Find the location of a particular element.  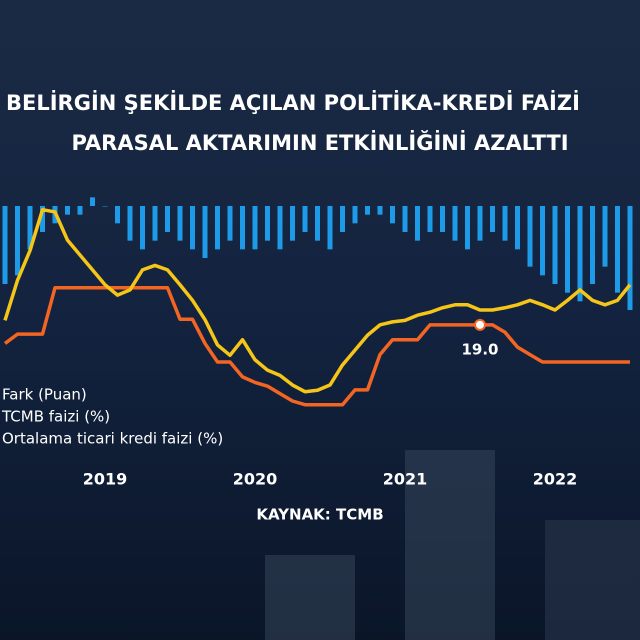

x-tick-label: 2019 is located at coordinates (105, 479).